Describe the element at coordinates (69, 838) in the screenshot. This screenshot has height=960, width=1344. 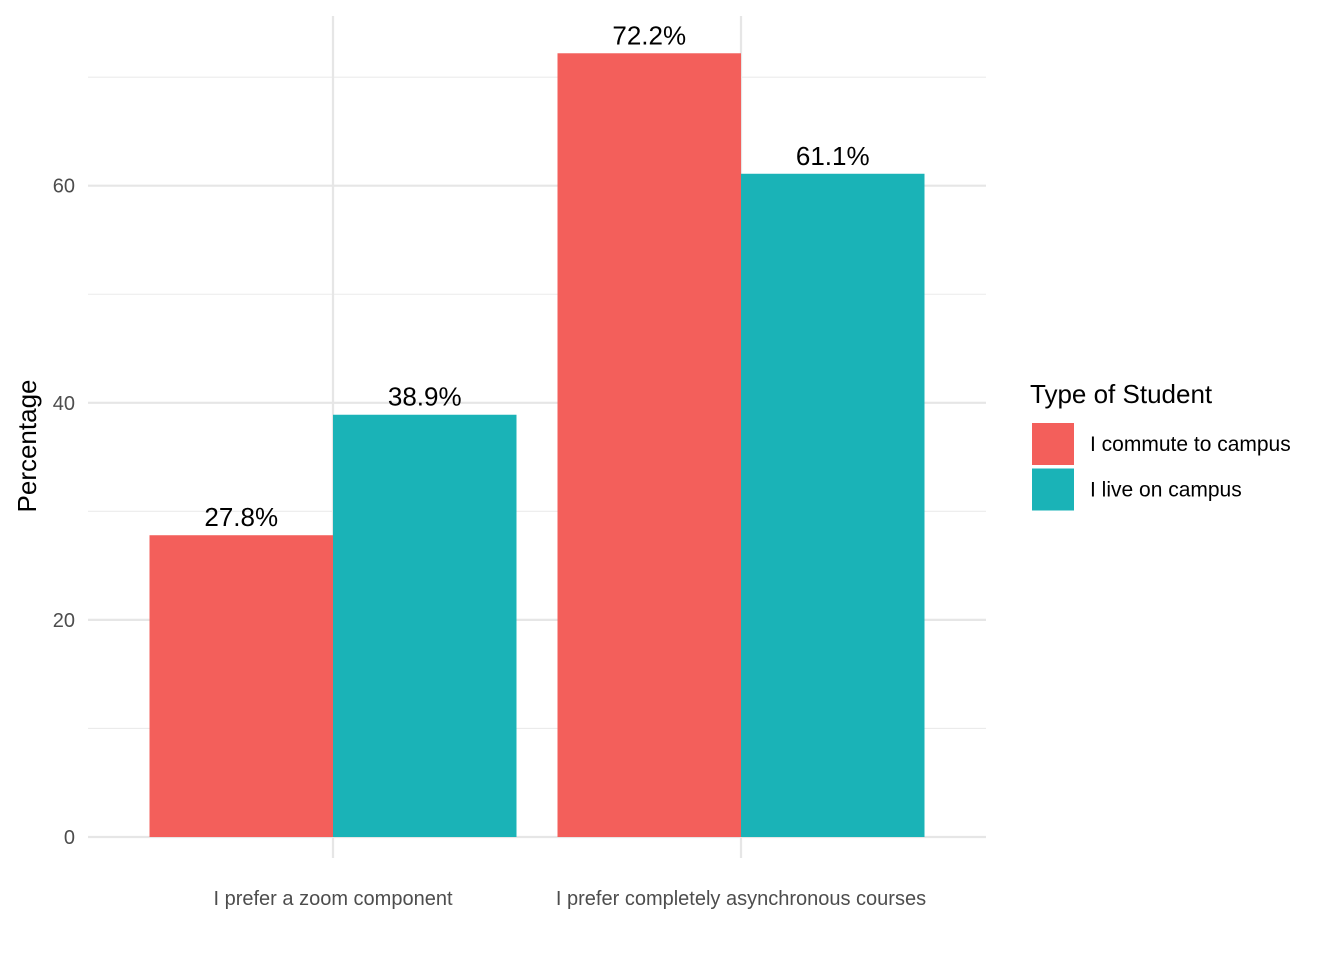
I see `y-tick-label: 0` at that location.